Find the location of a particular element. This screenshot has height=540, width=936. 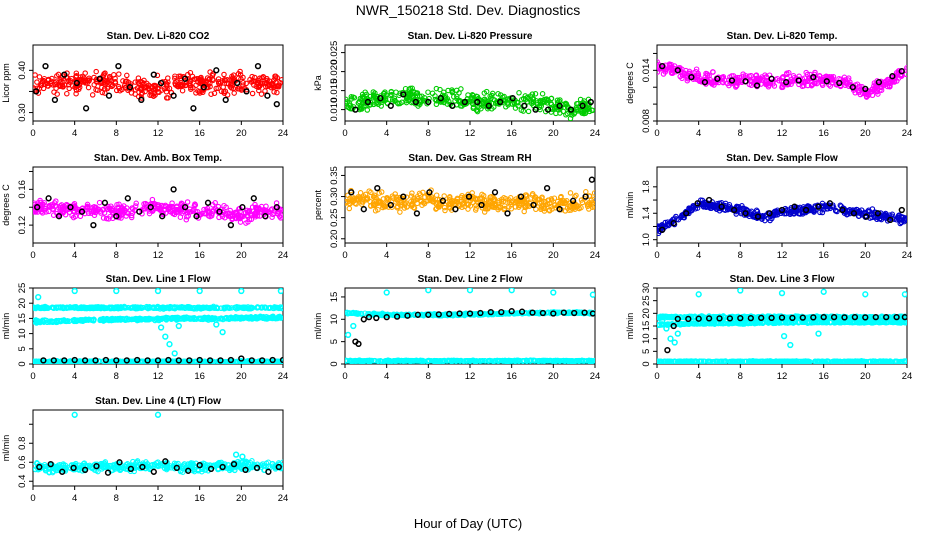

y-tick-label: 0.015 is located at coordinates (334, 91).